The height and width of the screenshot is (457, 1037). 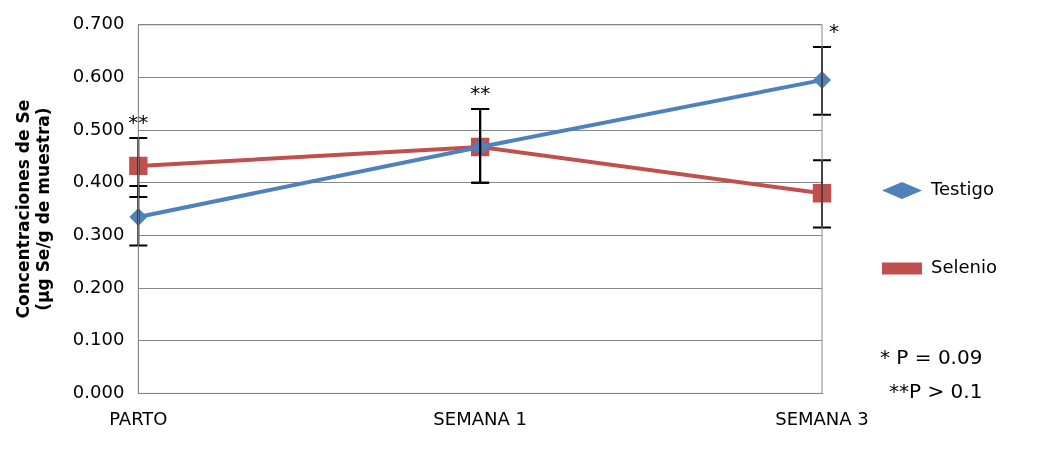 What do you see at coordinates (138, 418) in the screenshot?
I see `x-tick-label: PARTO` at bounding box center [138, 418].